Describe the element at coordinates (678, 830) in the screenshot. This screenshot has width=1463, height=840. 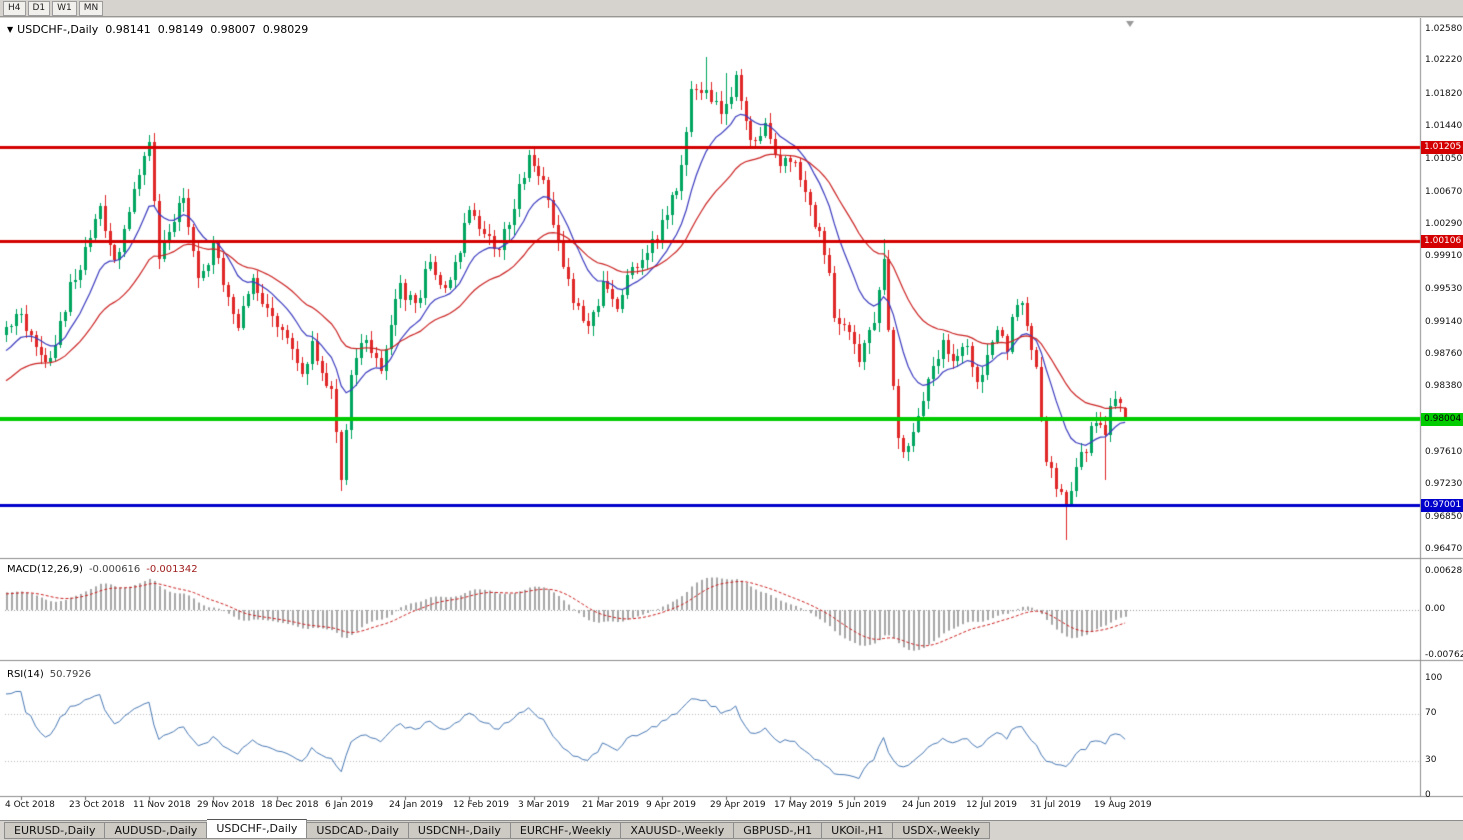
I see `chart-tab-xauusd-weekly: XAUUSD-,Weekly` at that location.